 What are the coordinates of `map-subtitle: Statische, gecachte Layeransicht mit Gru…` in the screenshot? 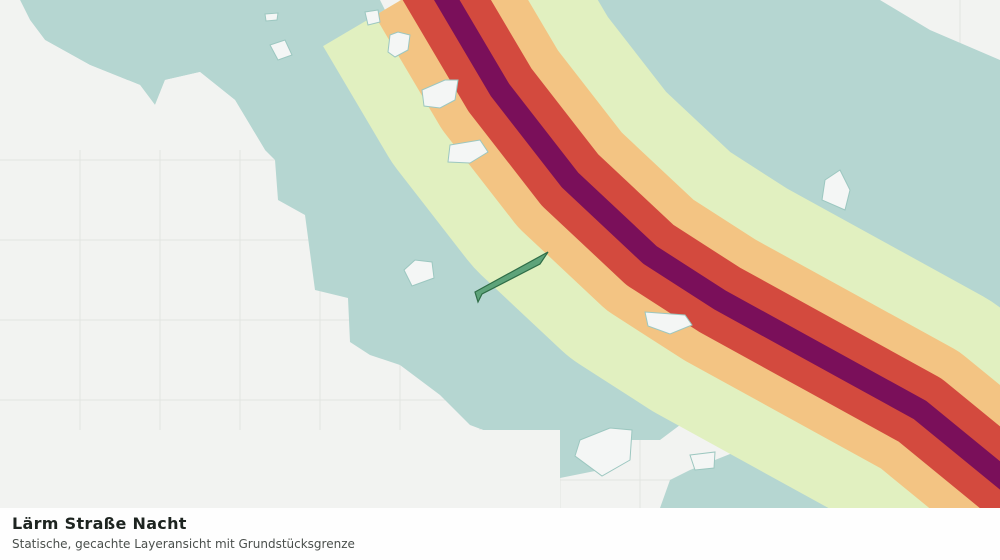 It's located at (183, 544).